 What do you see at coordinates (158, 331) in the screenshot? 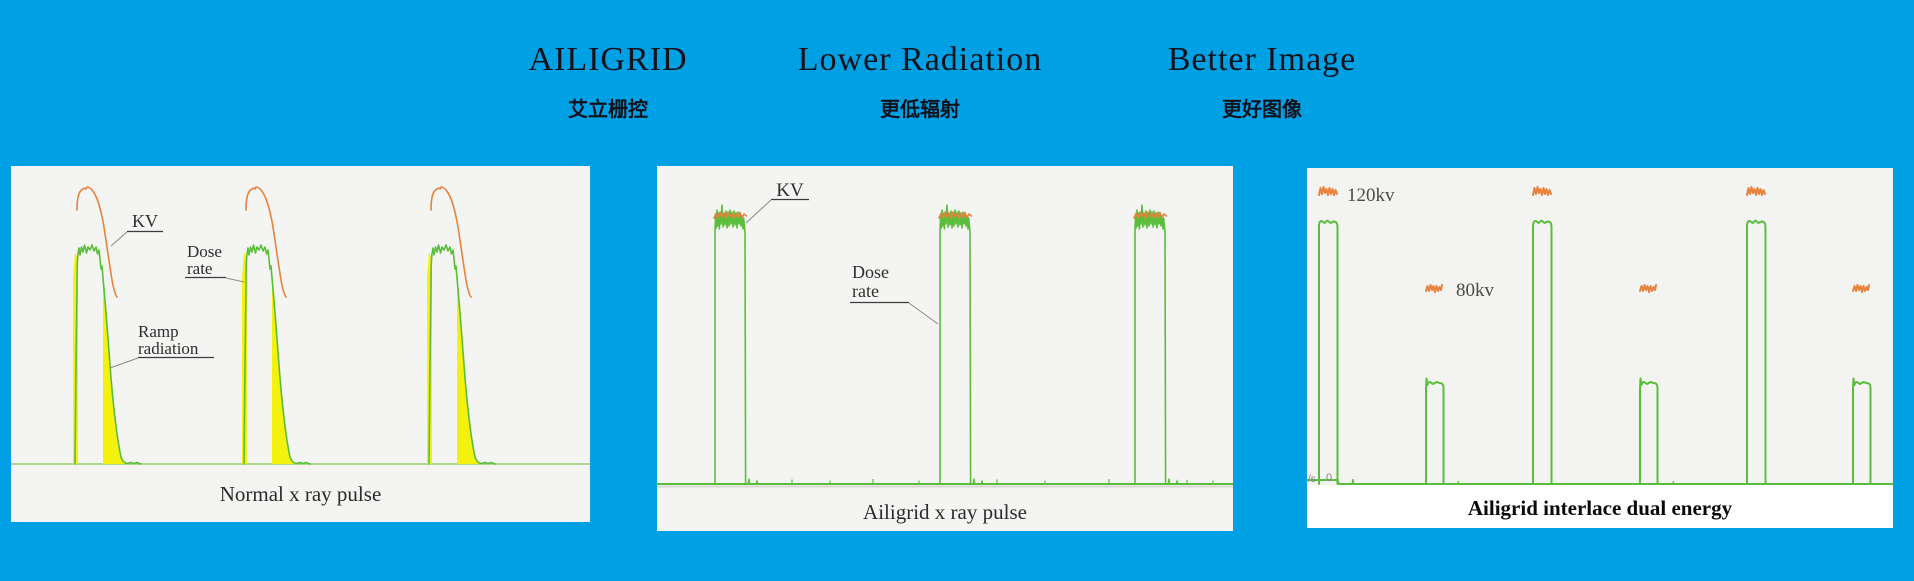
I see `ramp-radiation-label-line1: Ramp` at bounding box center [158, 331].